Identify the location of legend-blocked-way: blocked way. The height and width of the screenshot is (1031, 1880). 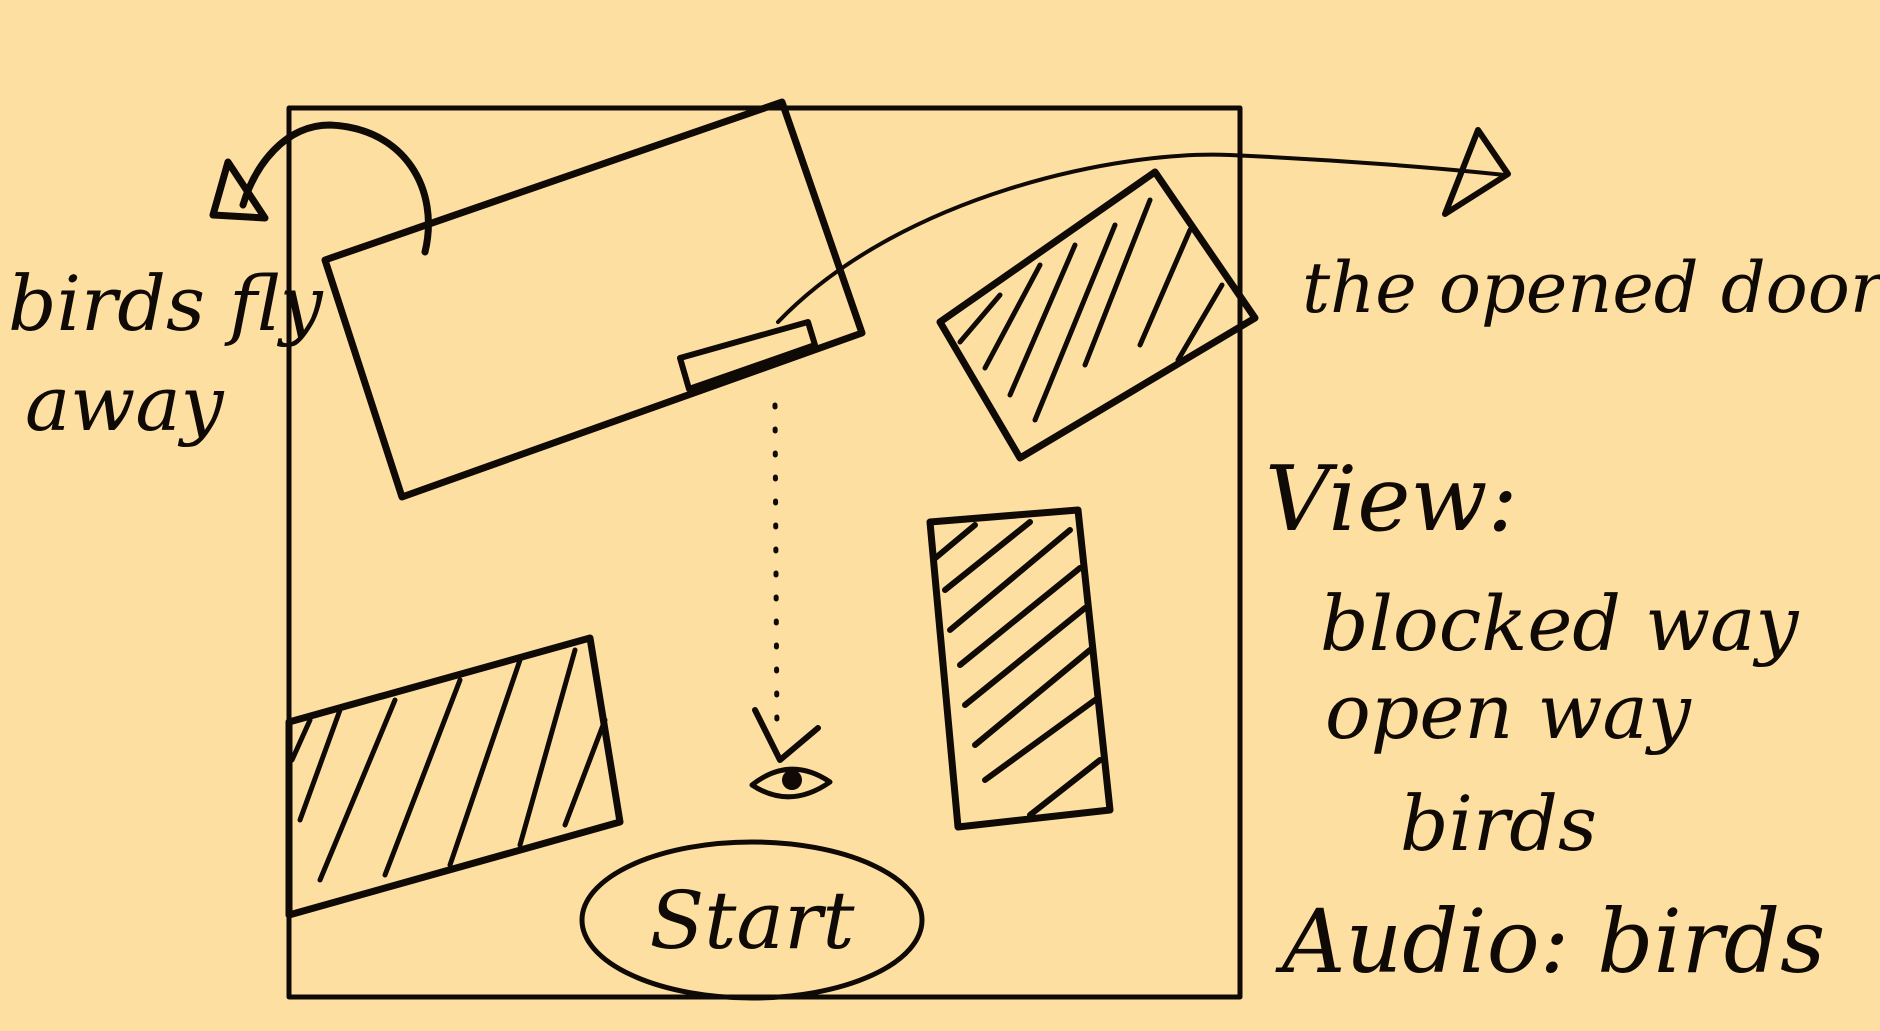
(1559, 623).